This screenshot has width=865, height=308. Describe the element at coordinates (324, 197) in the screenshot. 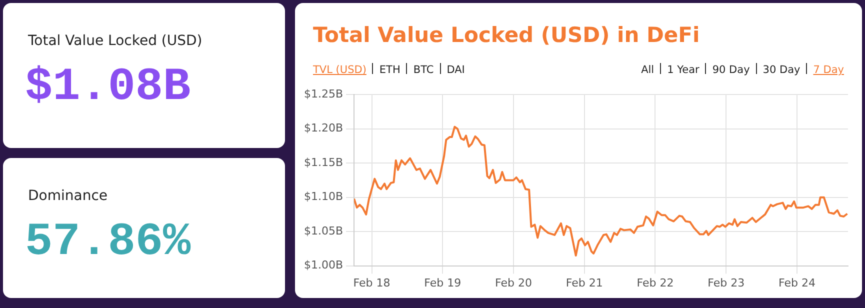

I see `y-tick-label: $1.10B` at that location.